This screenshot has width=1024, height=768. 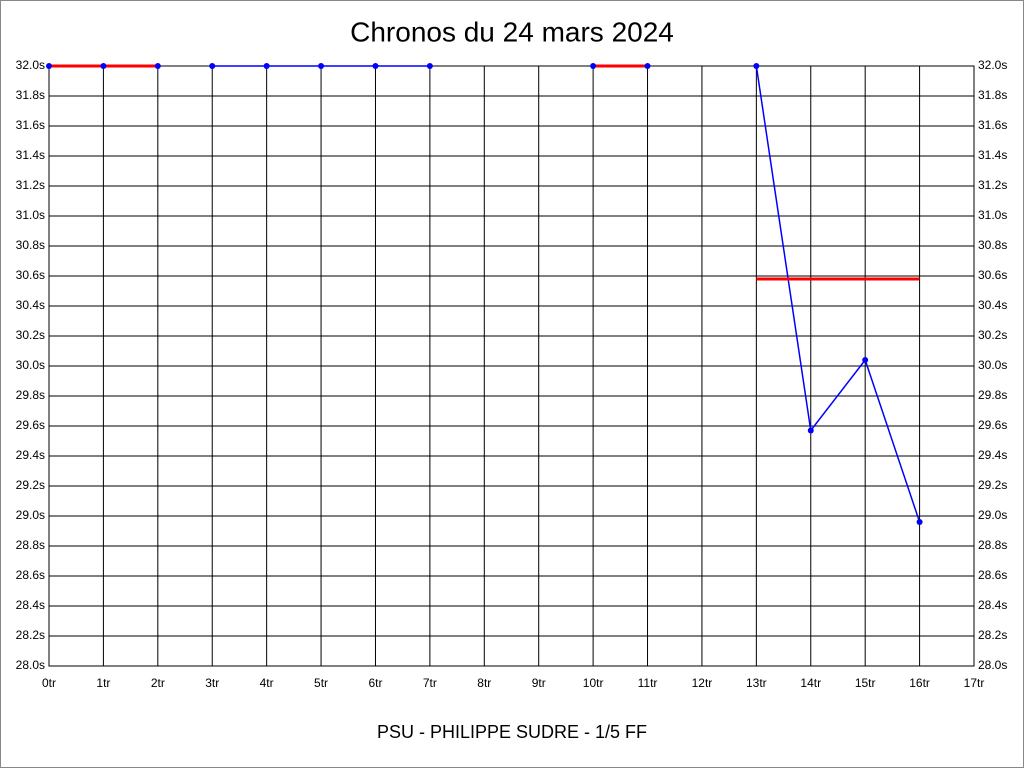 What do you see at coordinates (992, 485) in the screenshot?
I see `y2-tick-label: 29.2s` at bounding box center [992, 485].